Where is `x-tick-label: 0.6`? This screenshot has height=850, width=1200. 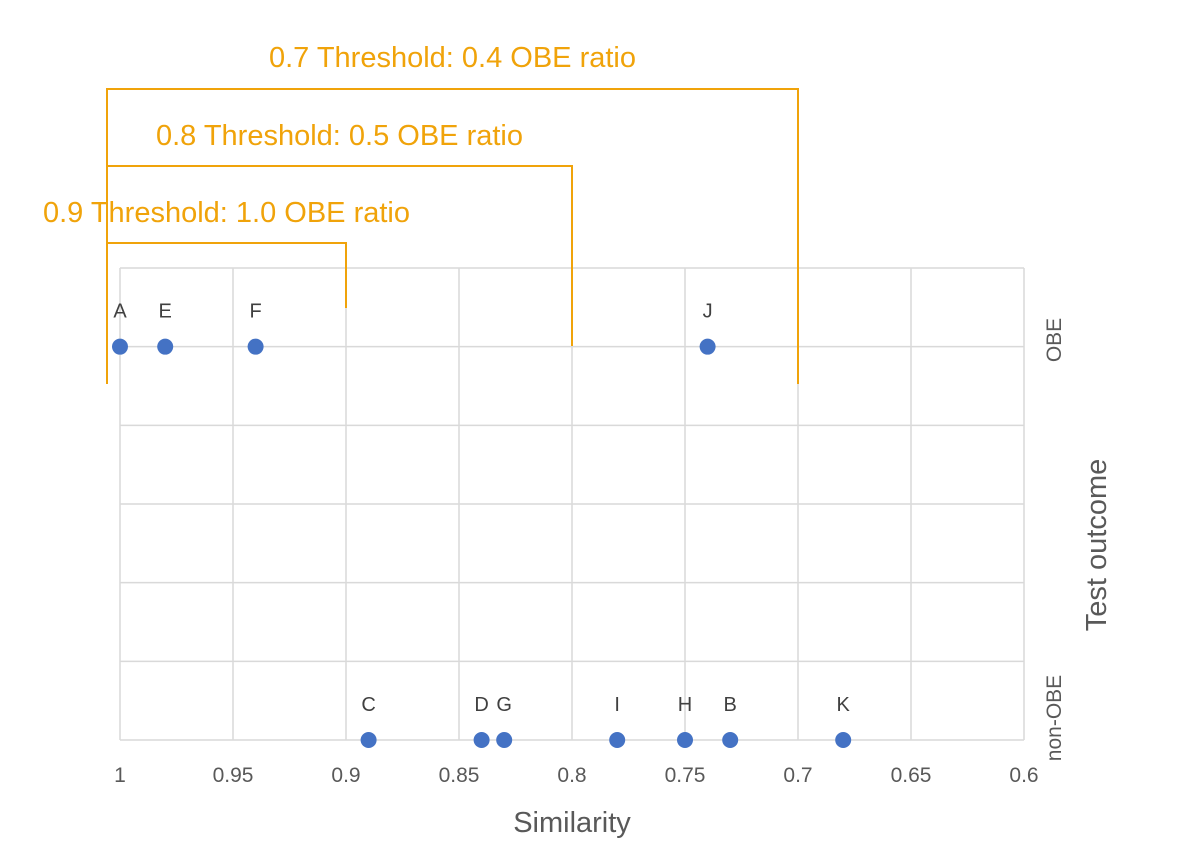
x-tick-label: 0.6 is located at coordinates (1023, 775).